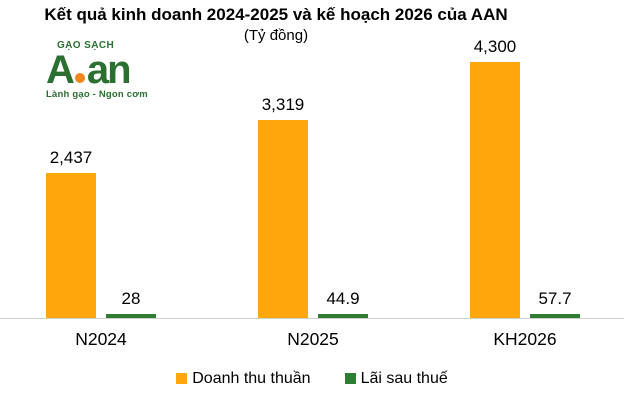 Image resolution: width=624 pixels, height=404 pixels. Describe the element at coordinates (495, 190) in the screenshot. I see `revenue-bar-KH2026` at that location.